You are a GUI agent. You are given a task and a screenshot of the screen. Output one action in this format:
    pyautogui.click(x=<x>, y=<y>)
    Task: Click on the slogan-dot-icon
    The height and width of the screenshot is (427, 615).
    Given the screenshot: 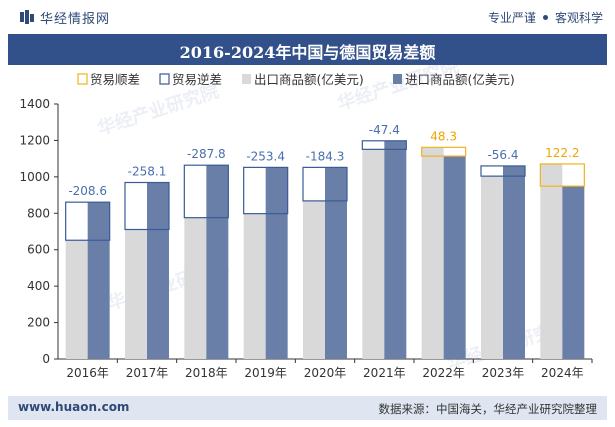 What is the action you would take?
    pyautogui.click(x=545, y=17)
    